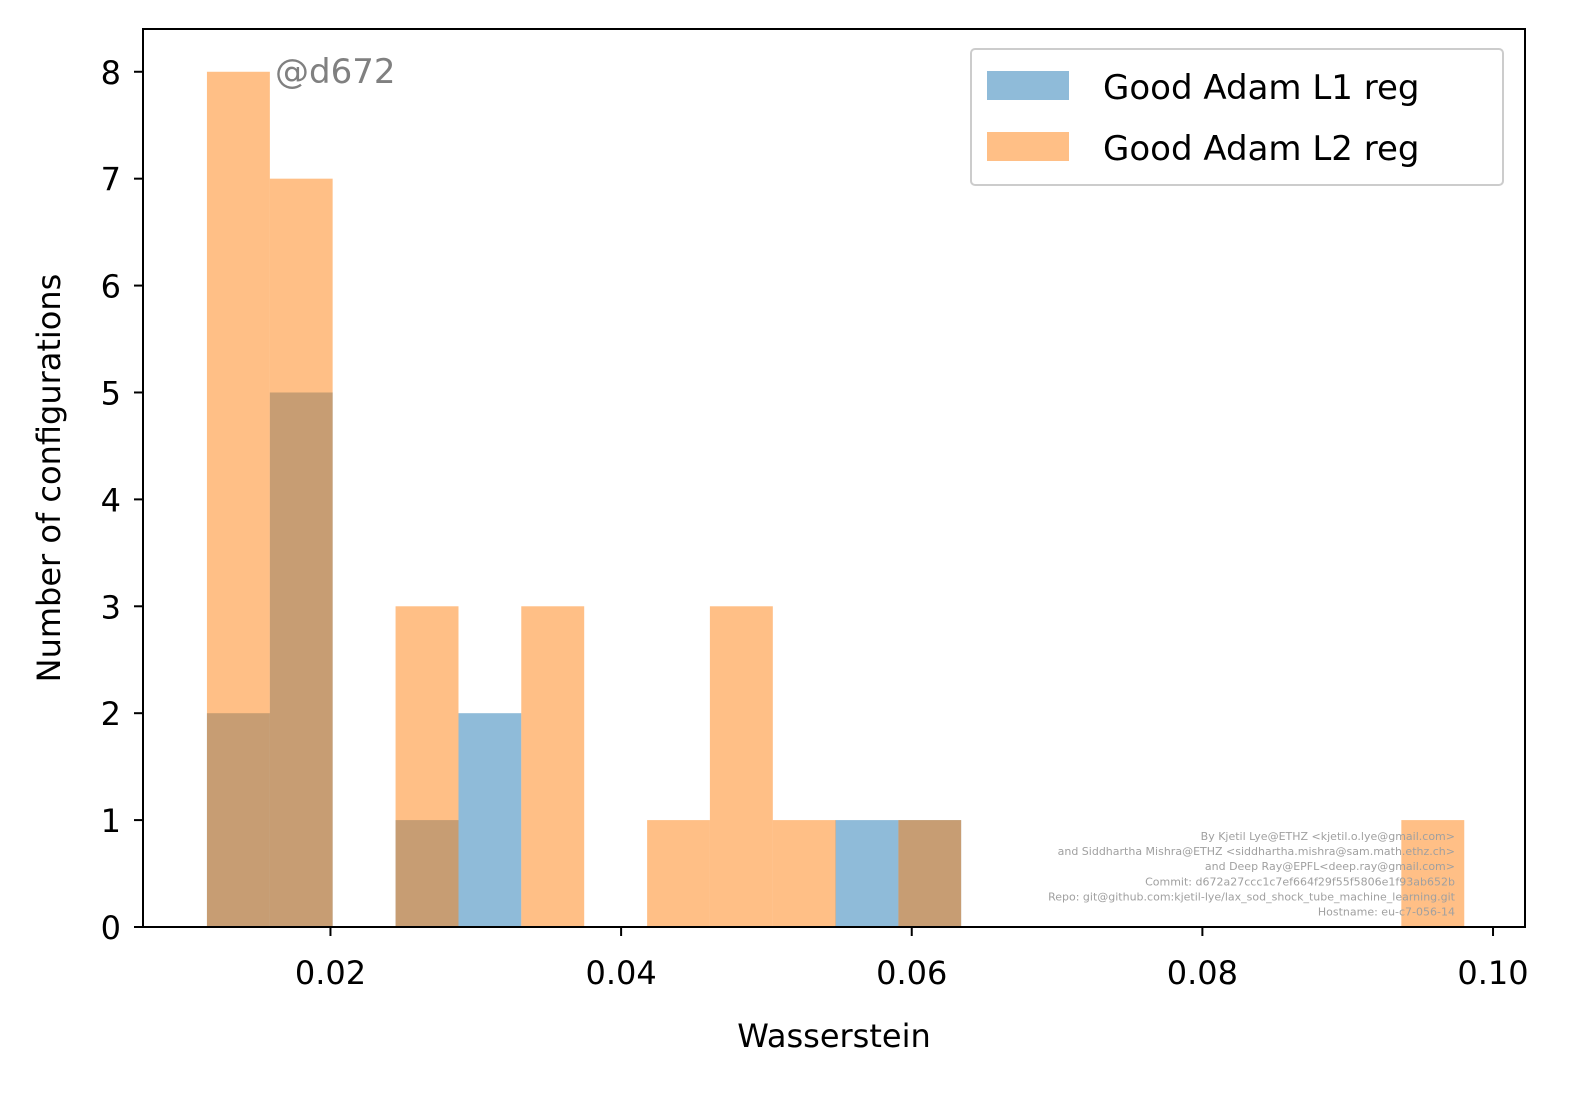 The width and height of the screenshot is (1583, 1095). Describe the element at coordinates (111, 287) in the screenshot. I see `y-tick-label: 6` at that location.